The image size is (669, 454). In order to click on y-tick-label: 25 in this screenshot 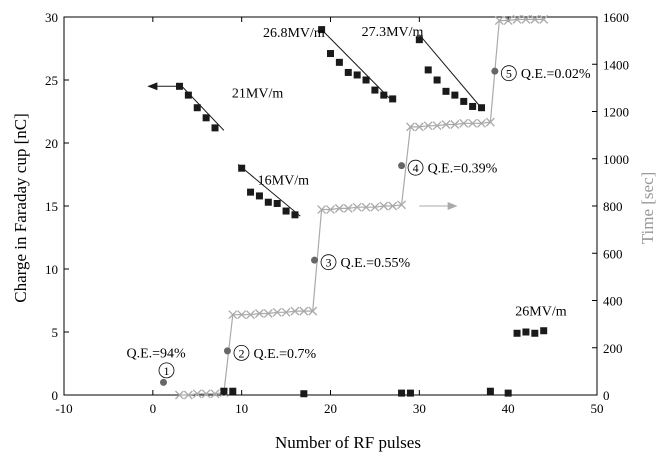, I will do `click(51, 80)`.